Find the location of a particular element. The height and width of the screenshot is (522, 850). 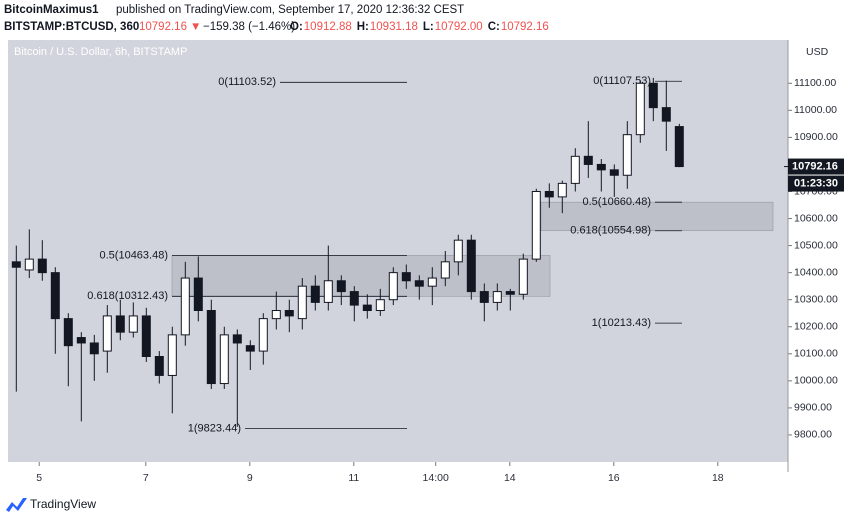

change: −159.38 (−1.46%) is located at coordinates (249, 27).